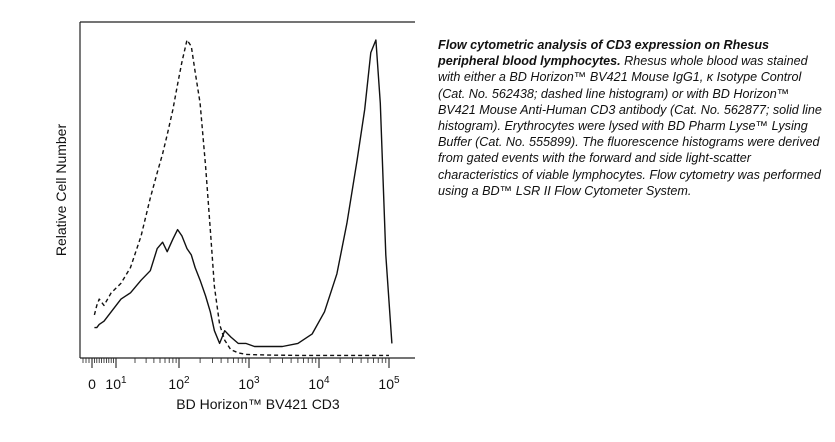 This screenshot has height=442, width=835. What do you see at coordinates (249, 383) in the screenshot?
I see `x-tick-label: 10³` at bounding box center [249, 383].